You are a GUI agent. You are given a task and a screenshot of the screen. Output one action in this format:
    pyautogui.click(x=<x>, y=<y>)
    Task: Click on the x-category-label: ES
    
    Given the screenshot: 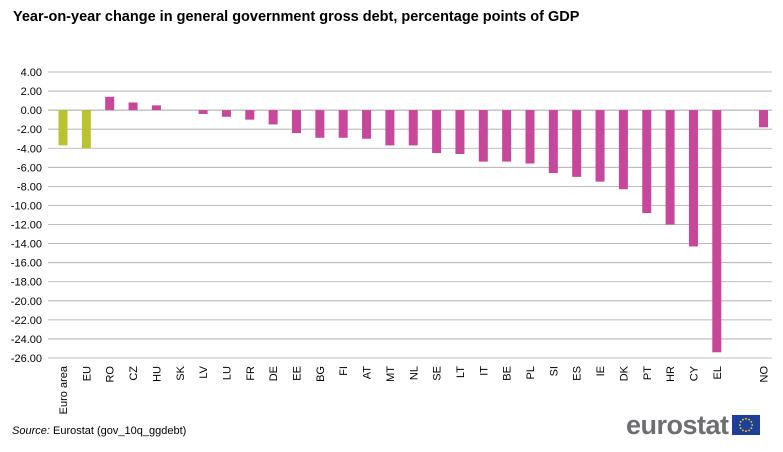 What is the action you would take?
    pyautogui.click(x=578, y=373)
    